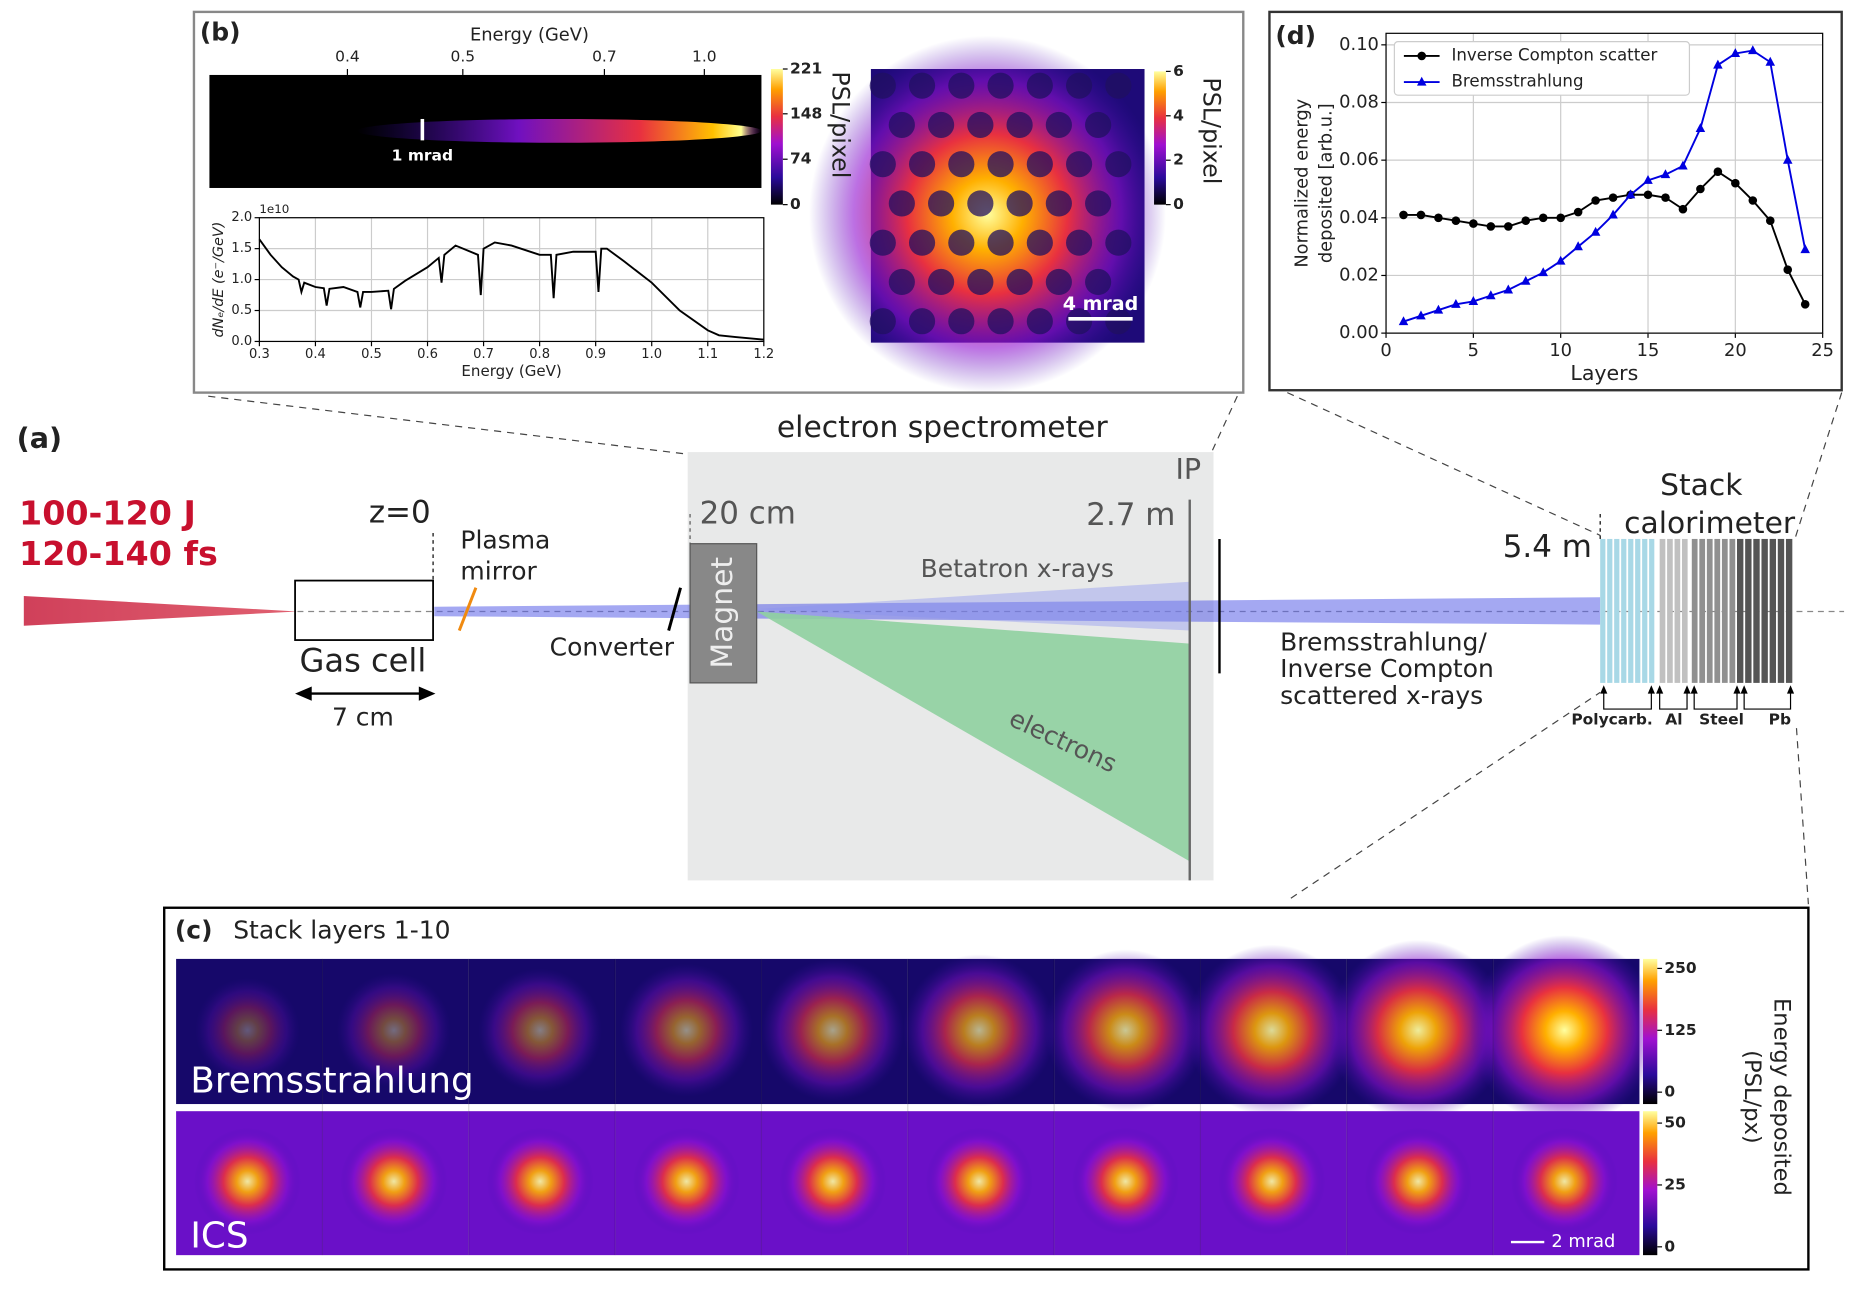 This screenshot has width=1856, height=1295. I want to click on x-tick-label: 0, so click(1385, 350).